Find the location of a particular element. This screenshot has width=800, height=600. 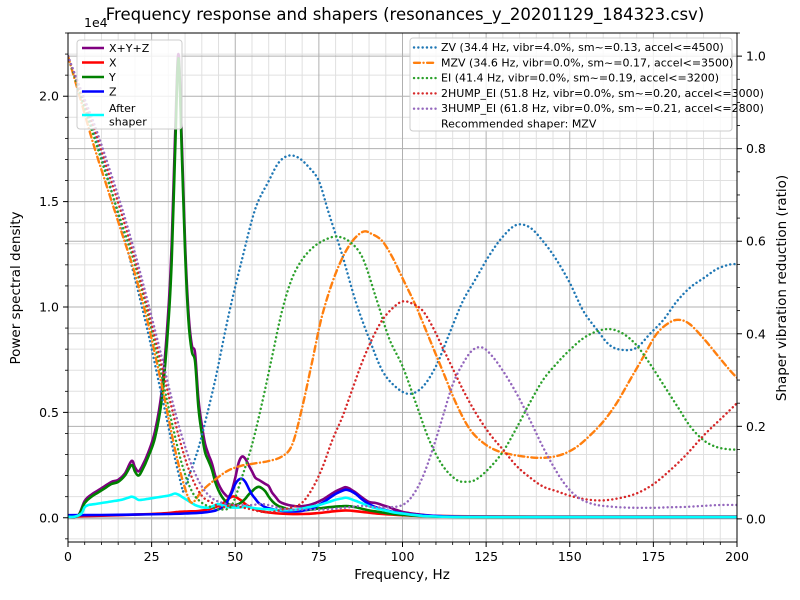

tick-label-x: 50 is located at coordinates (235, 556).